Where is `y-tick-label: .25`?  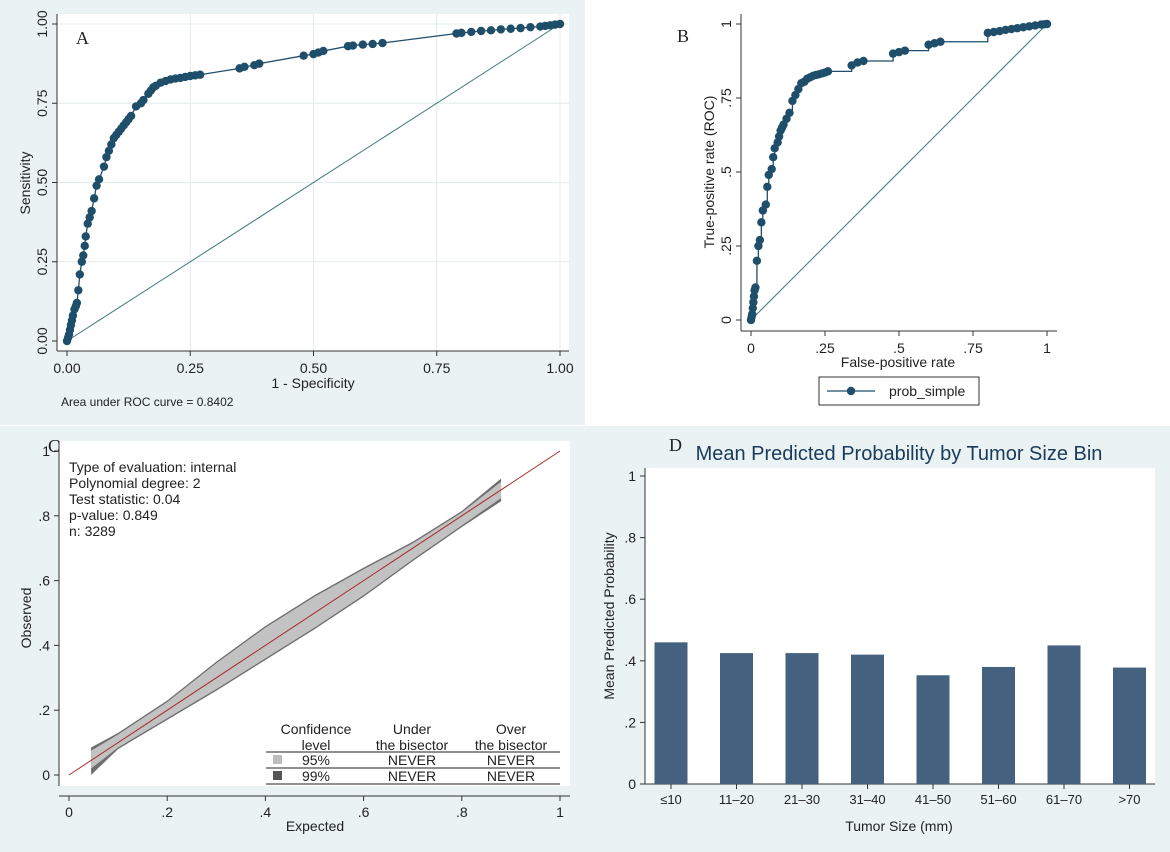 y-tick-label: .25 is located at coordinates (726, 246).